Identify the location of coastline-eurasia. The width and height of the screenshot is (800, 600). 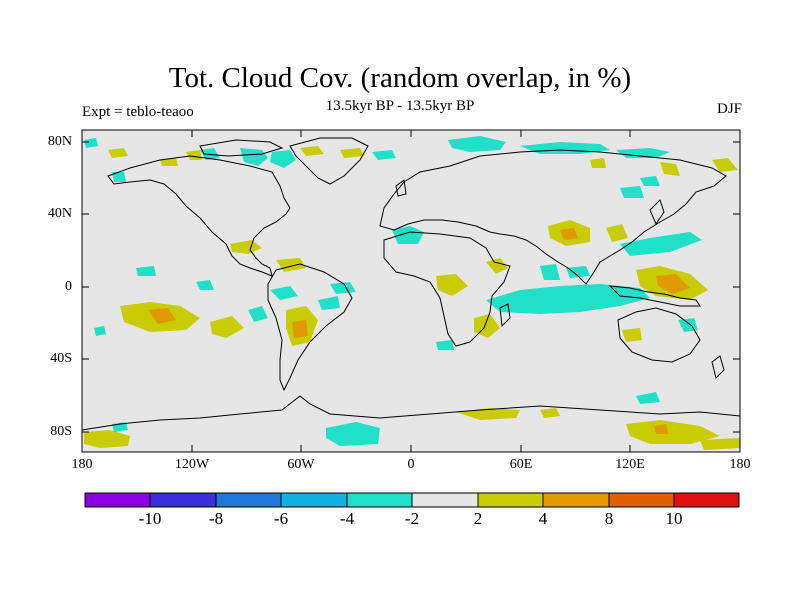
(553, 217).